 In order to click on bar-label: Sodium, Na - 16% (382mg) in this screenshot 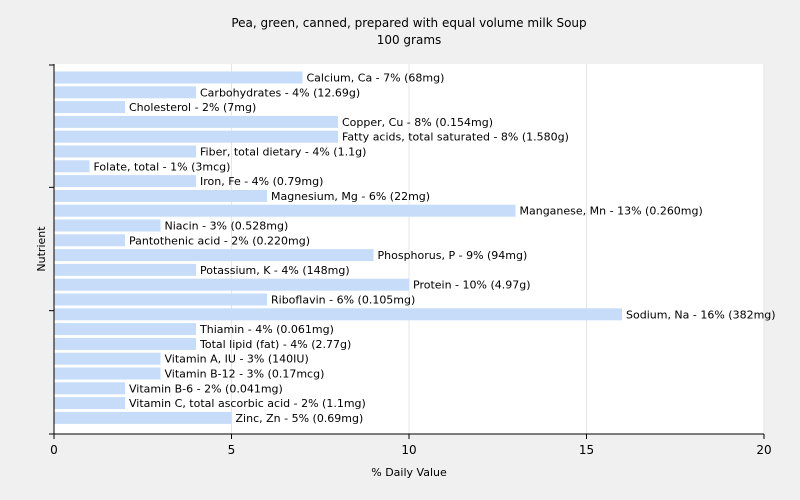, I will do `click(701, 314)`.